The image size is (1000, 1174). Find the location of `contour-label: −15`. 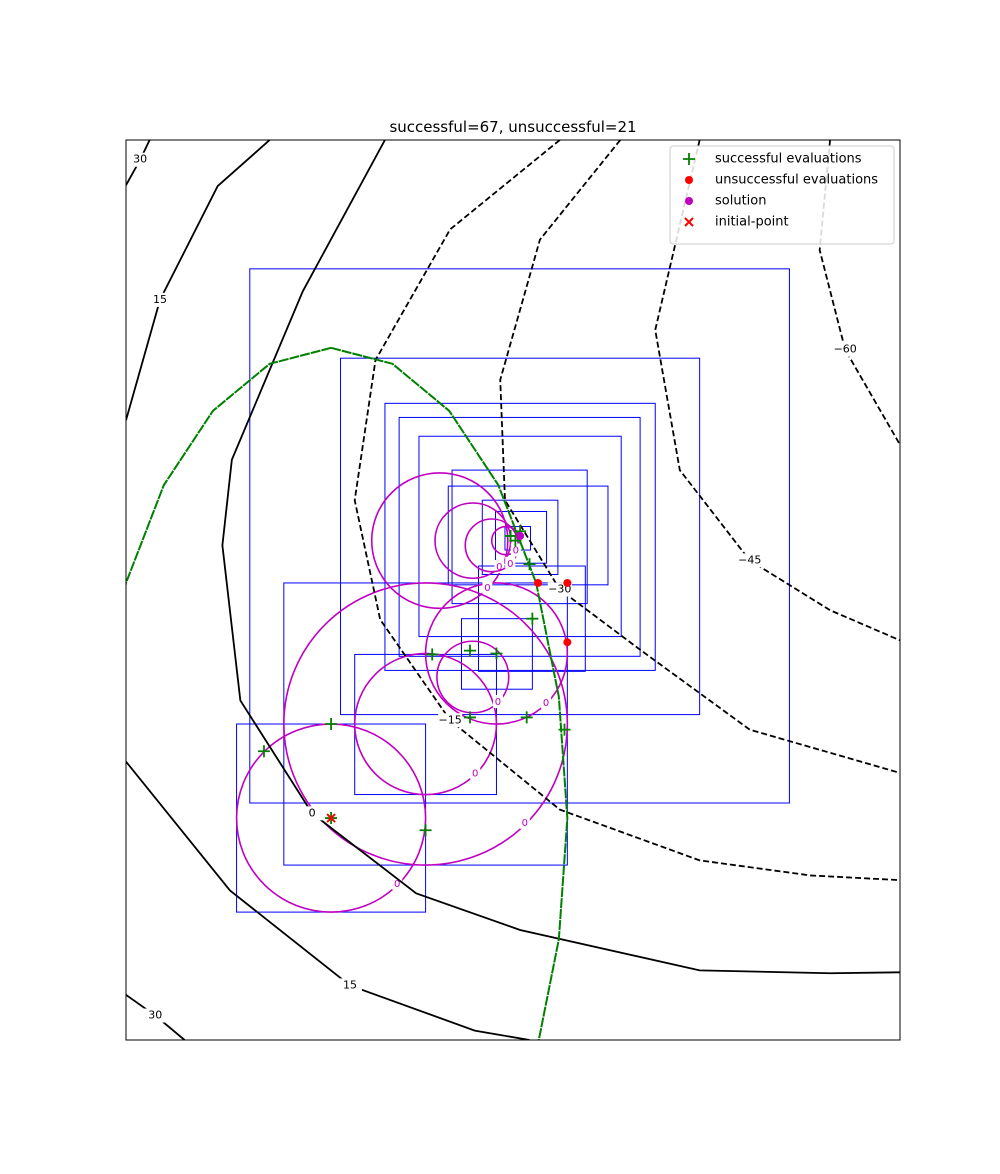

contour-label: −15 is located at coordinates (450, 719).